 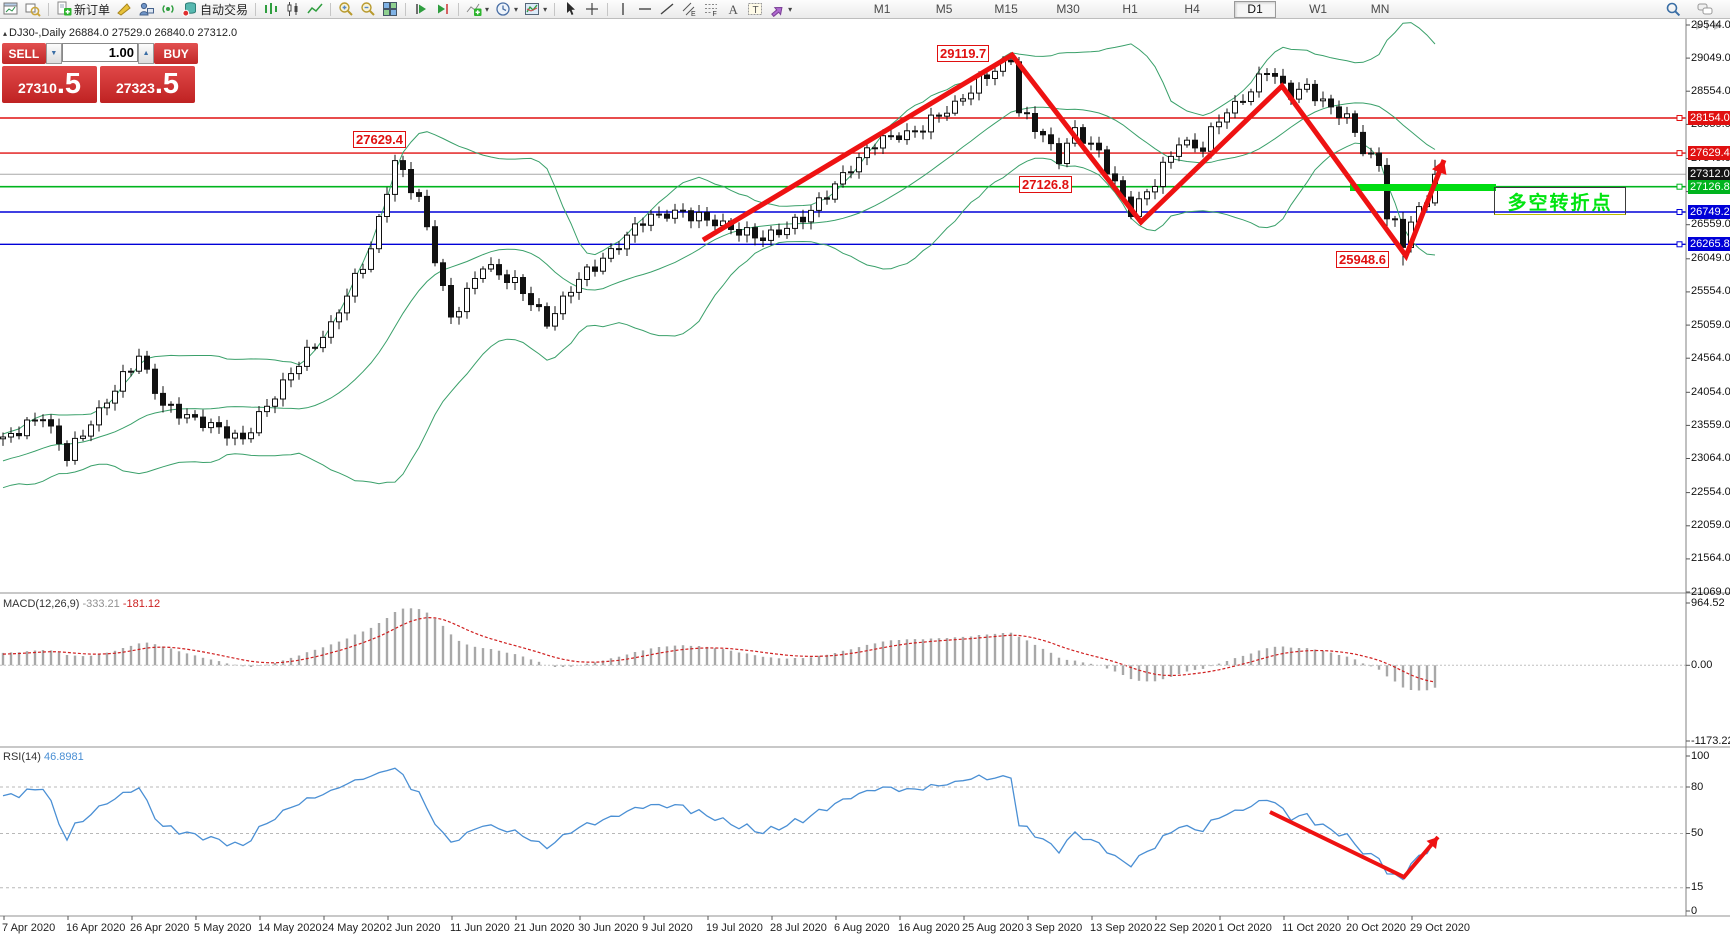 I want to click on cursor-icon, so click(x=571, y=8).